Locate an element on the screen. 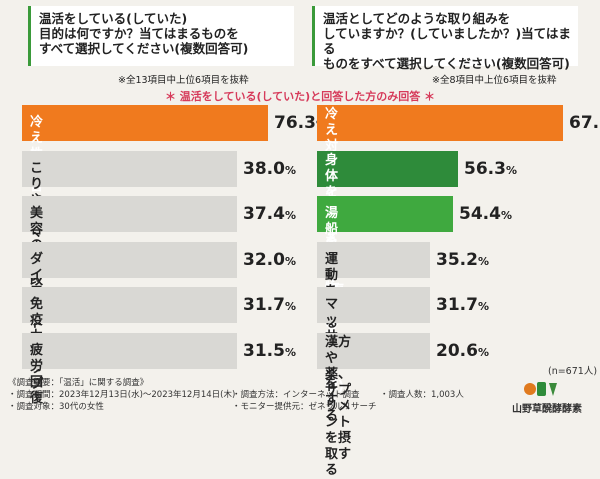 The image size is (600, 479). brand-logo-text: 山野草醗酵酵素 is located at coordinates (547, 409).